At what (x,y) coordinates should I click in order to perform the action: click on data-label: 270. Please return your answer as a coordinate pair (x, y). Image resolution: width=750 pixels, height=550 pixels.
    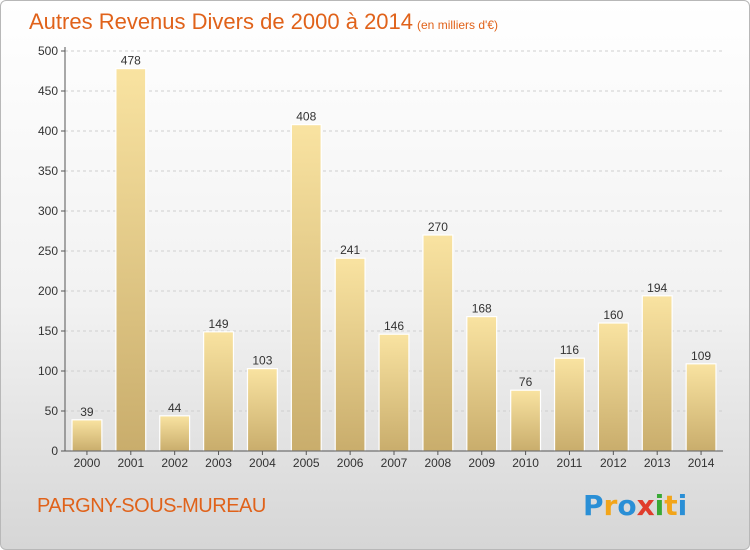
    Looking at the image, I should click on (438, 227).